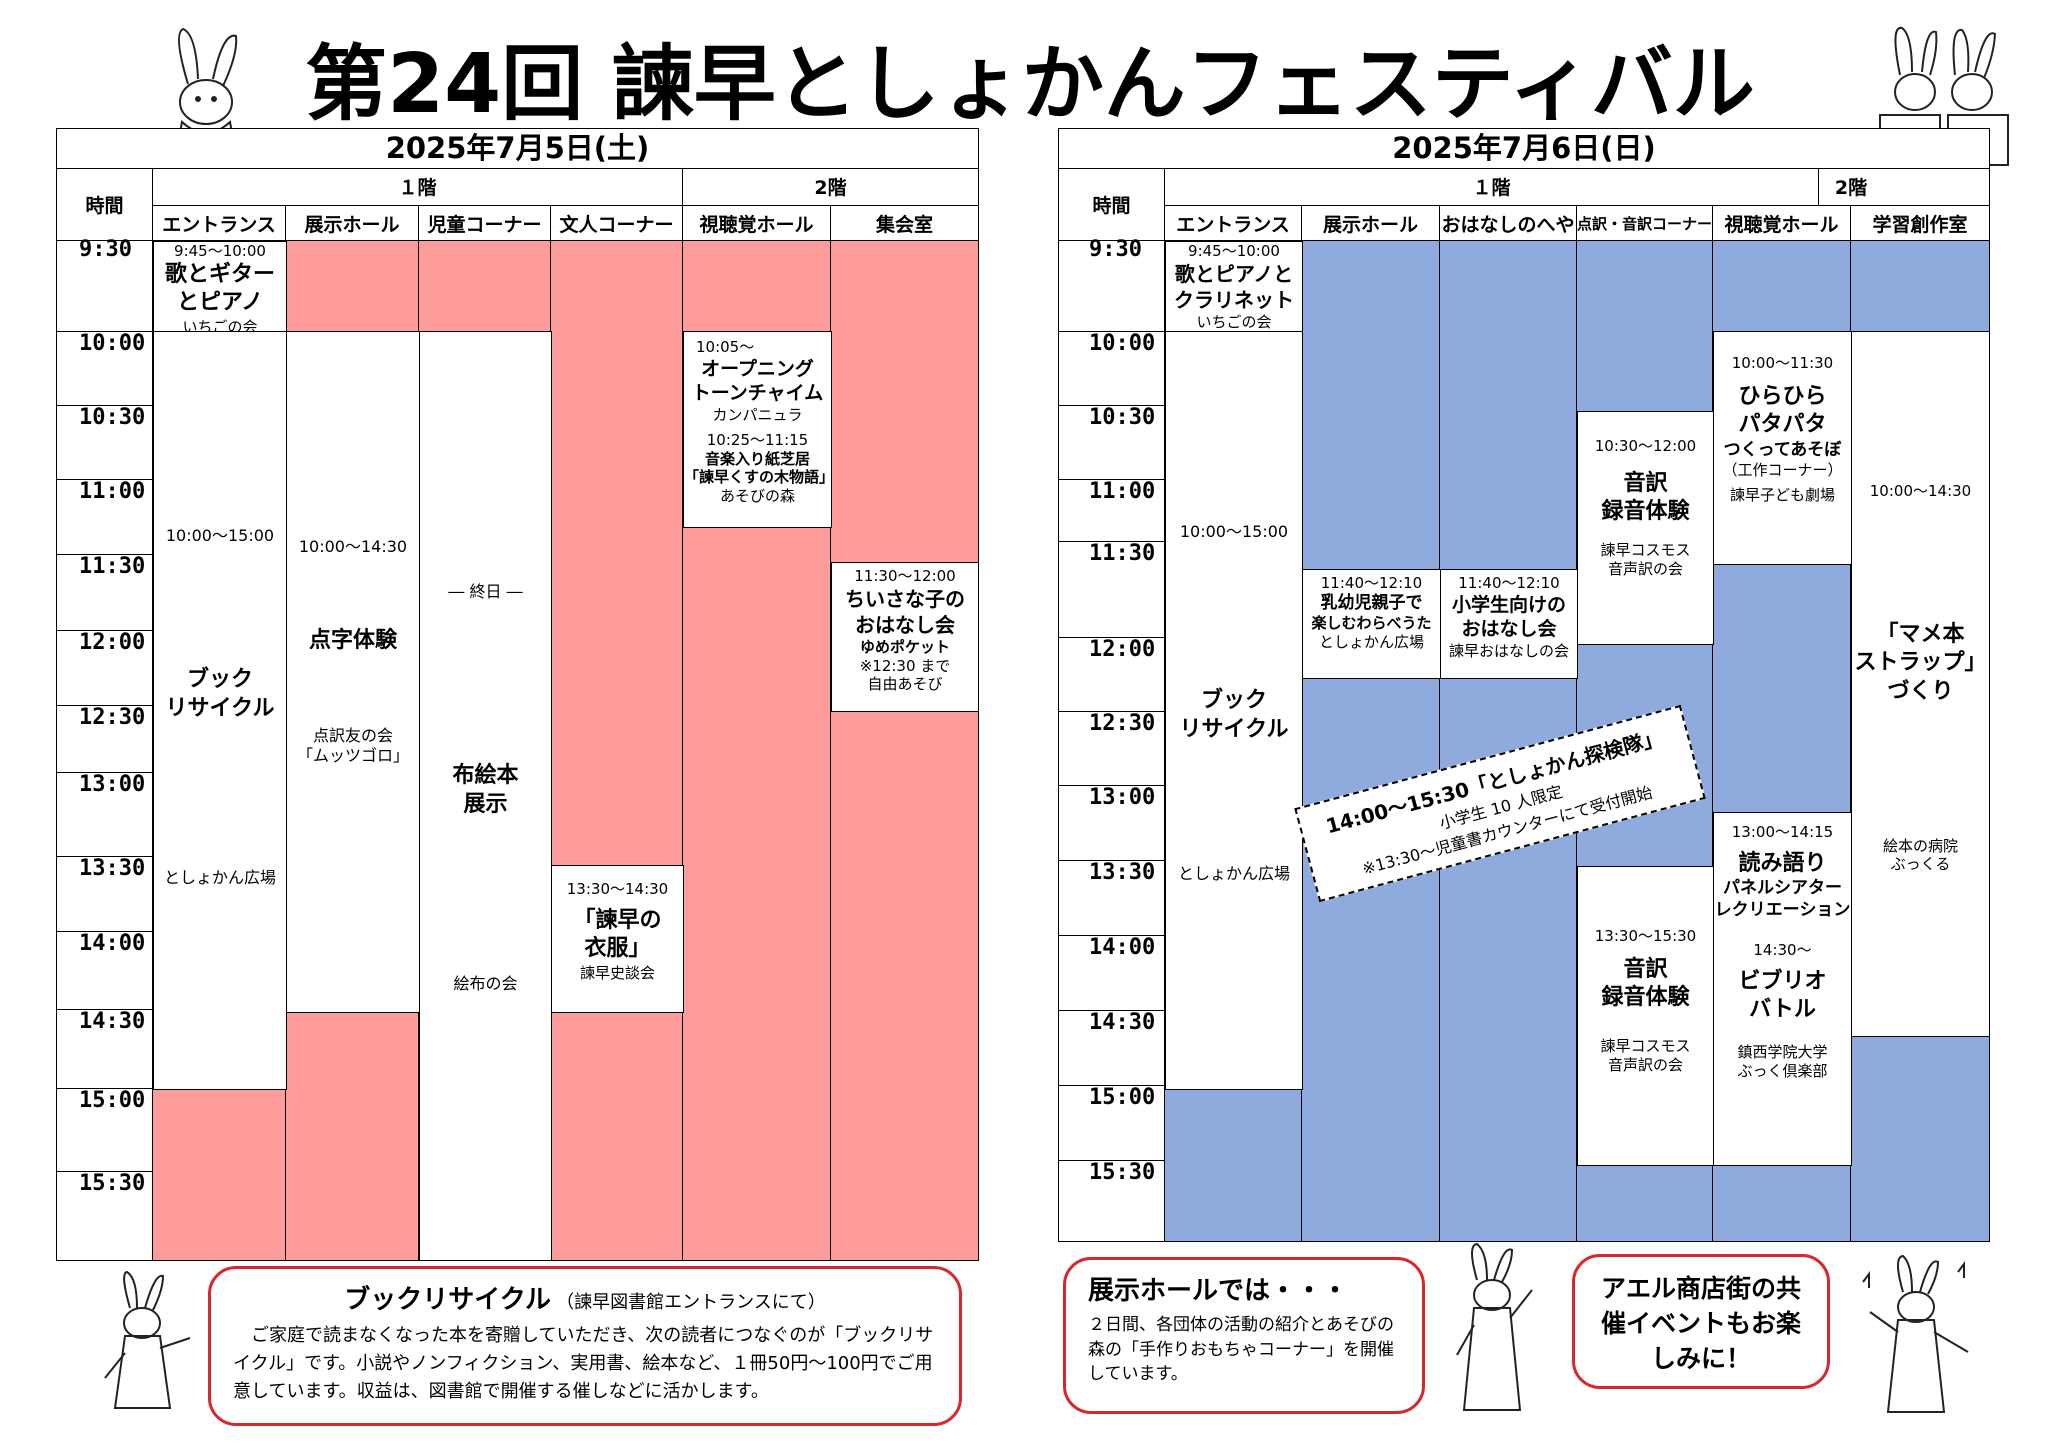  Describe the element at coordinates (1508, 223) in the screenshot. I see `col-header: おはなしのへや` at that location.